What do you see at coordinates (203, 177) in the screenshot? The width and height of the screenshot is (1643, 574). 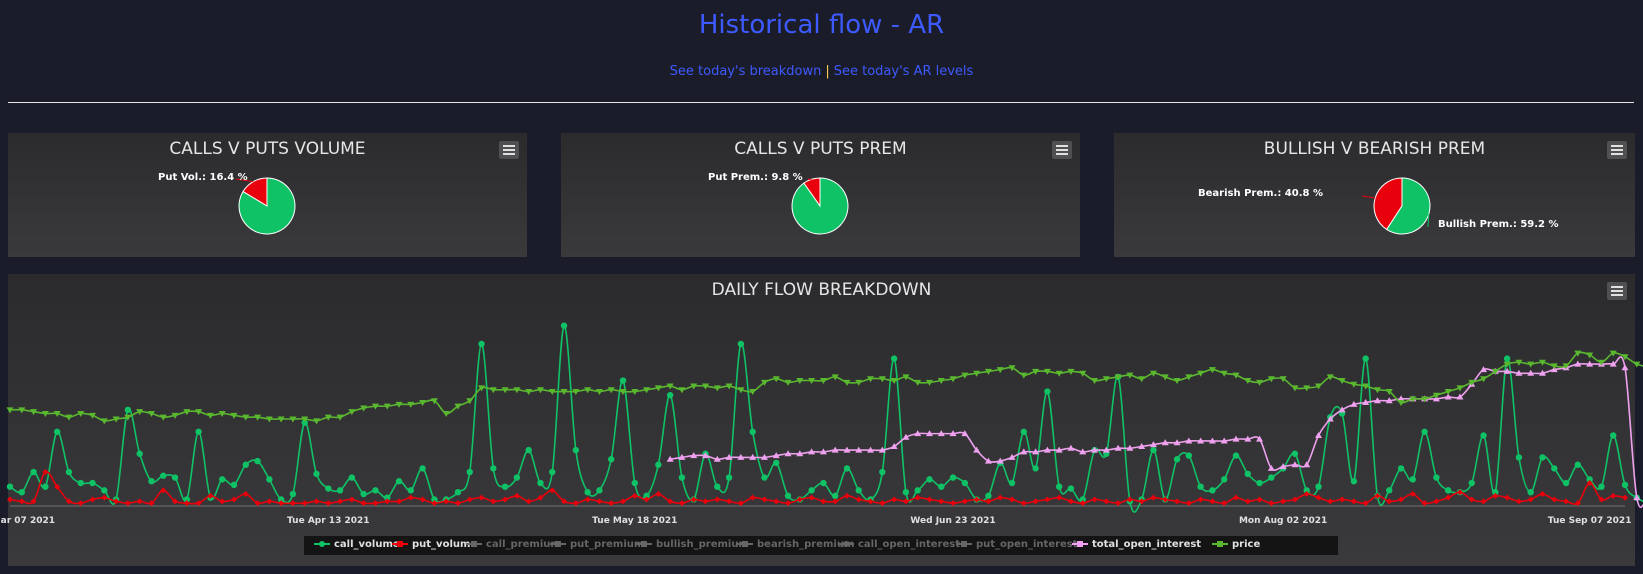 I see `pie-data-label: Put Vol.: 16.4 %` at bounding box center [203, 177].